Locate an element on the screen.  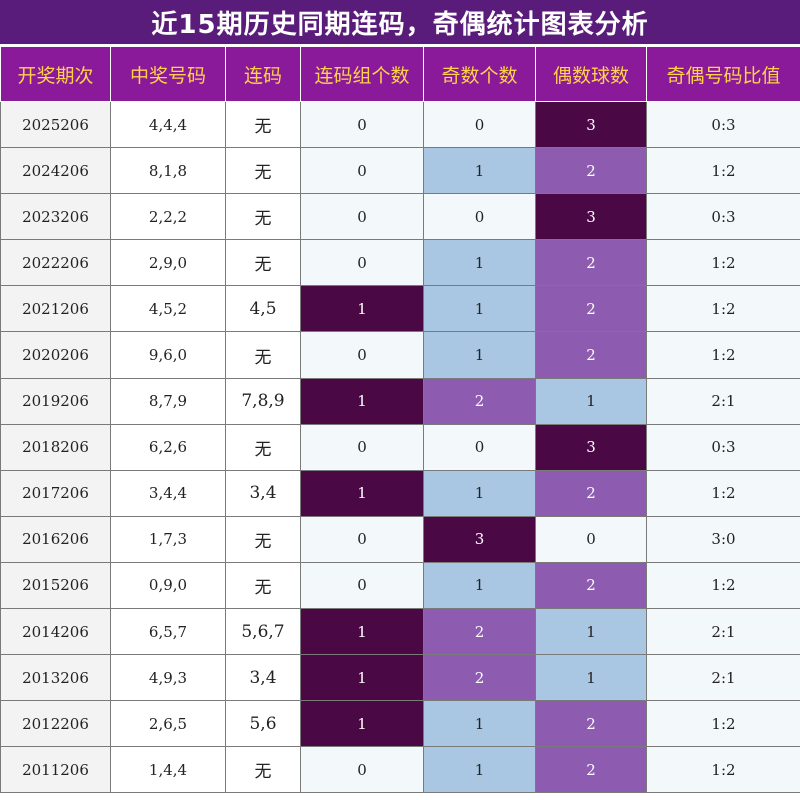
table-row: 2019206 8,7,9 7,8,9 1 2 1 2:1 is located at coordinates (400, 401).